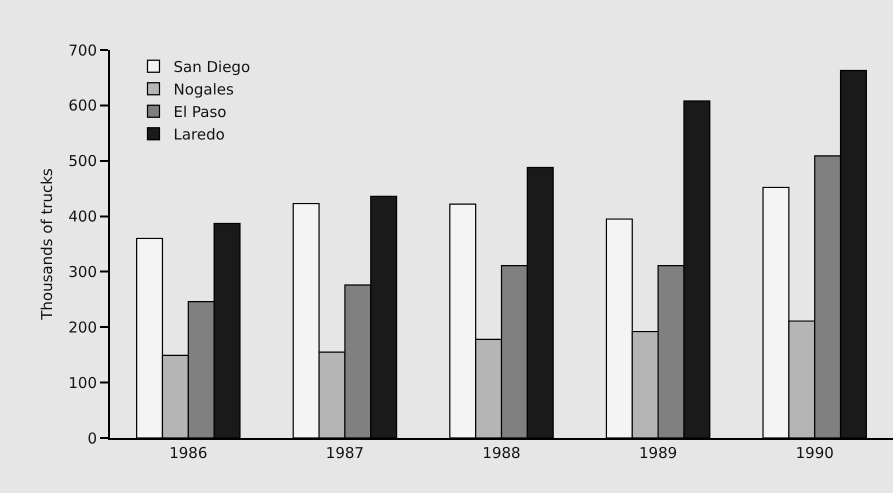 Image resolution: width=893 pixels, height=493 pixels. I want to click on legend-label: Laredo, so click(199, 135).